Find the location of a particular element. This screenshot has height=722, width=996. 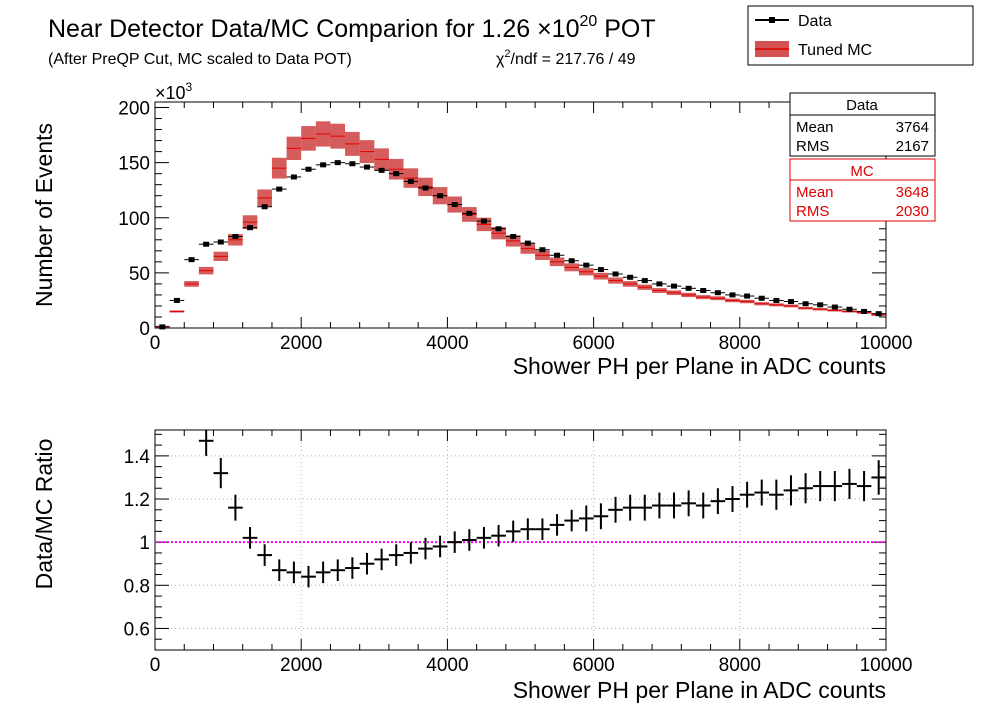

bottom-x-tick-label: 4000 is located at coordinates (447, 665).